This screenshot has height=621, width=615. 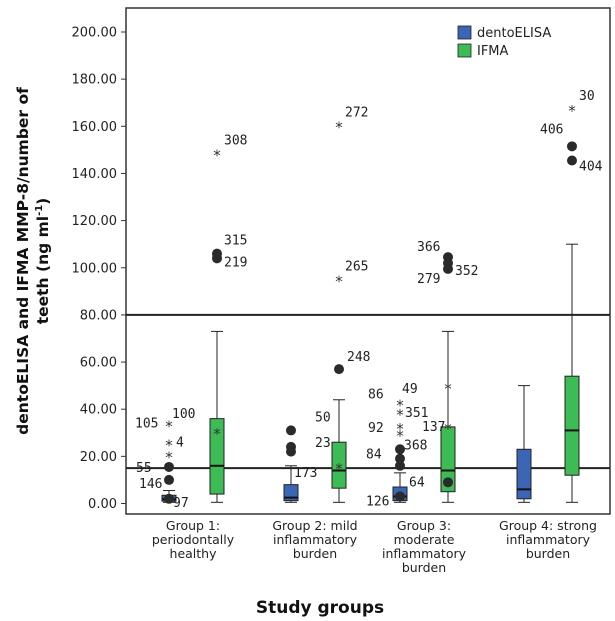 What do you see at coordinates (377, 501) in the screenshot?
I see `outlier-label: 126` at bounding box center [377, 501].